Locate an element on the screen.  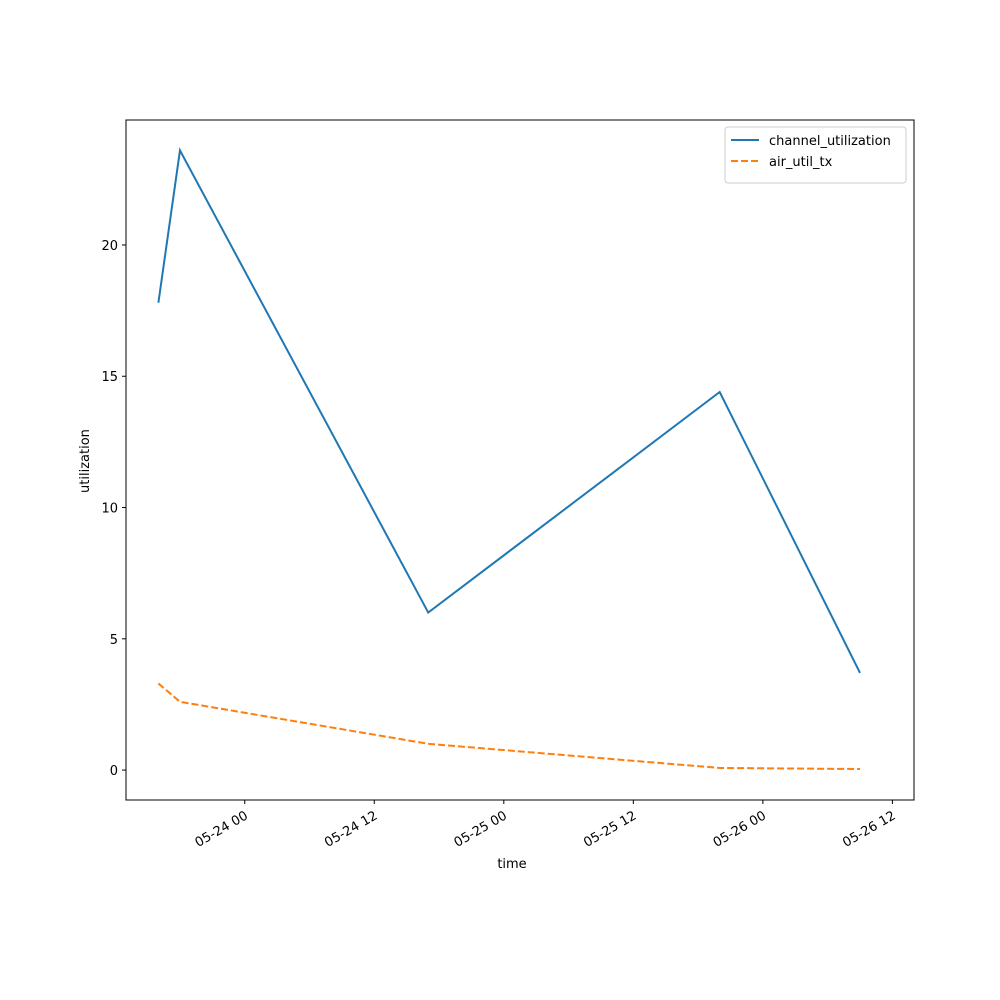
y-tick-label: 15 is located at coordinates (109, 377).